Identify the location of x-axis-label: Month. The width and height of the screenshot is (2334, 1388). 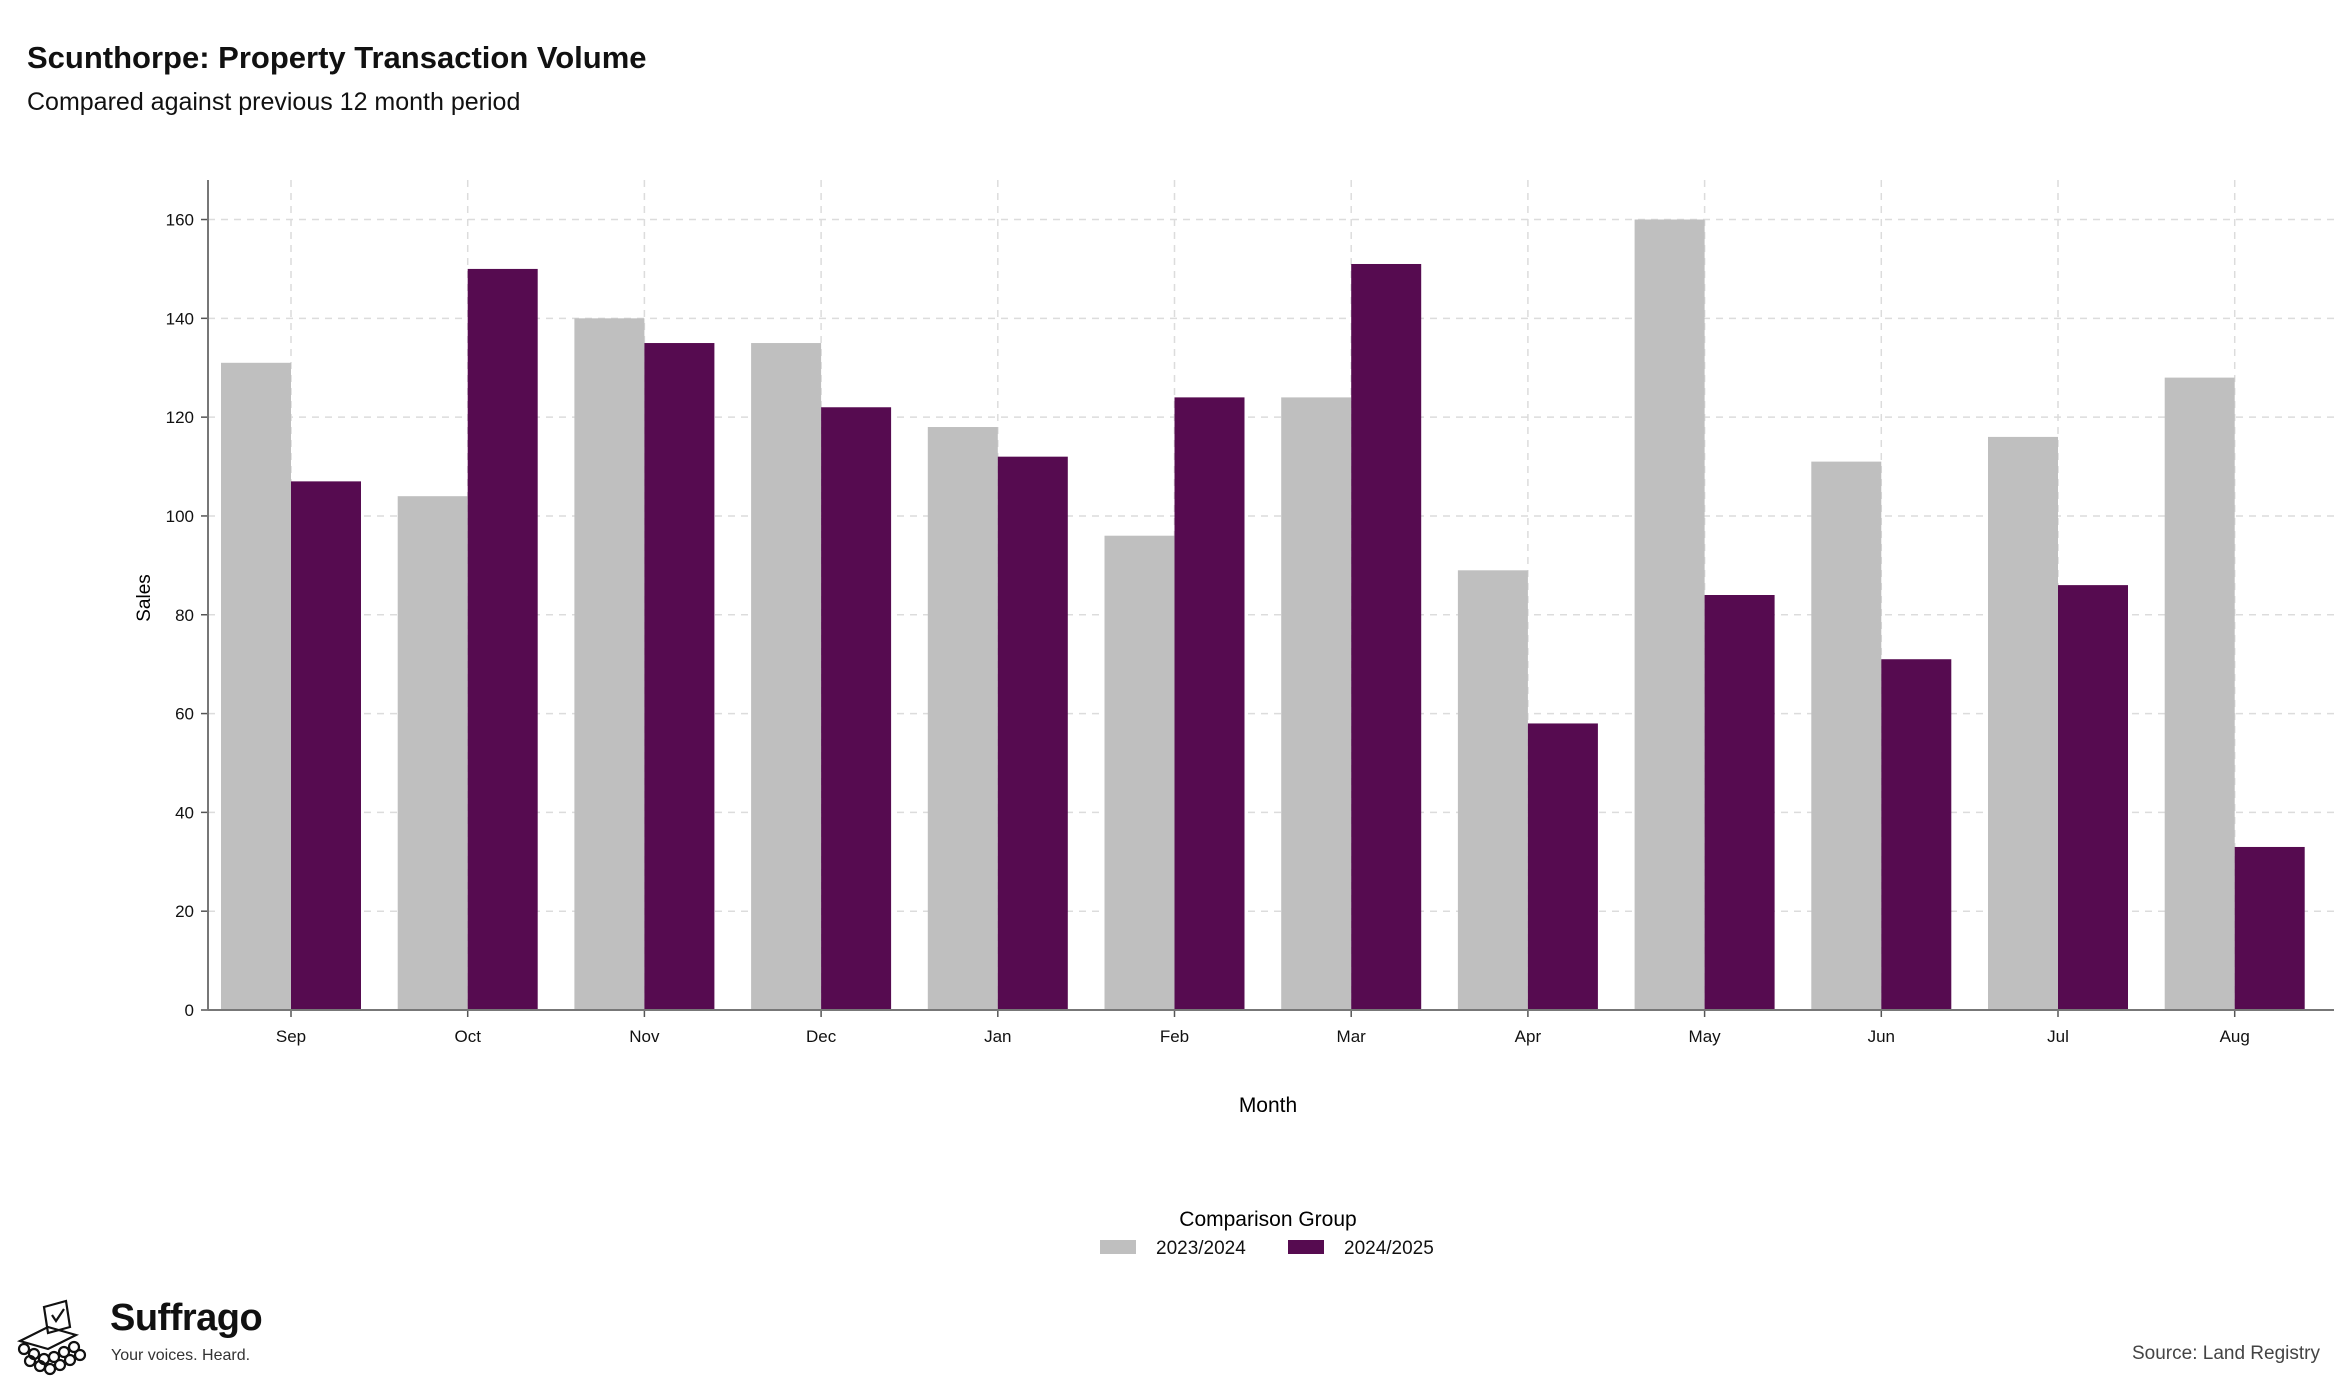
(1268, 1105).